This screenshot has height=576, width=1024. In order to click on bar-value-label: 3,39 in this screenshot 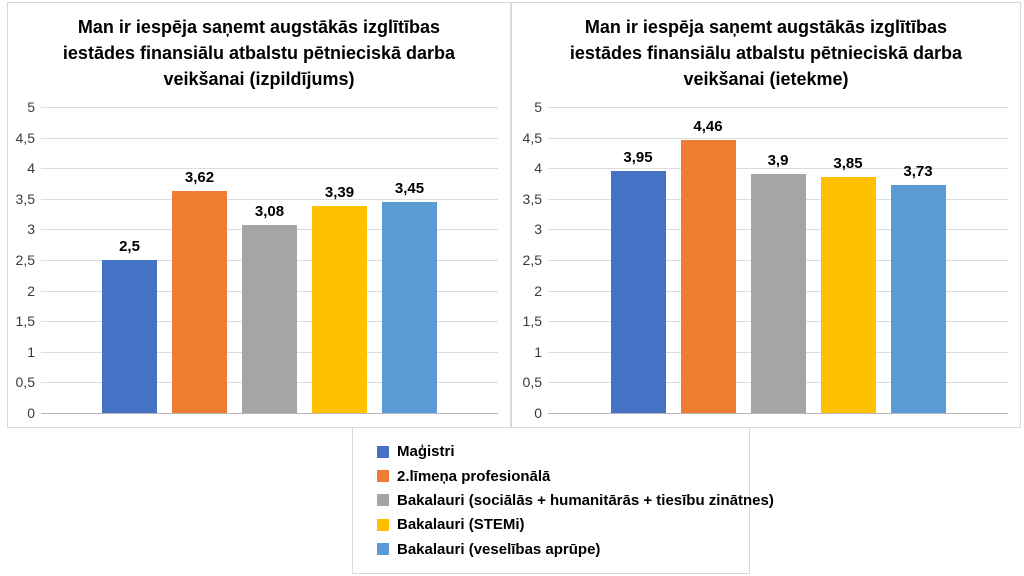, I will do `click(339, 192)`.